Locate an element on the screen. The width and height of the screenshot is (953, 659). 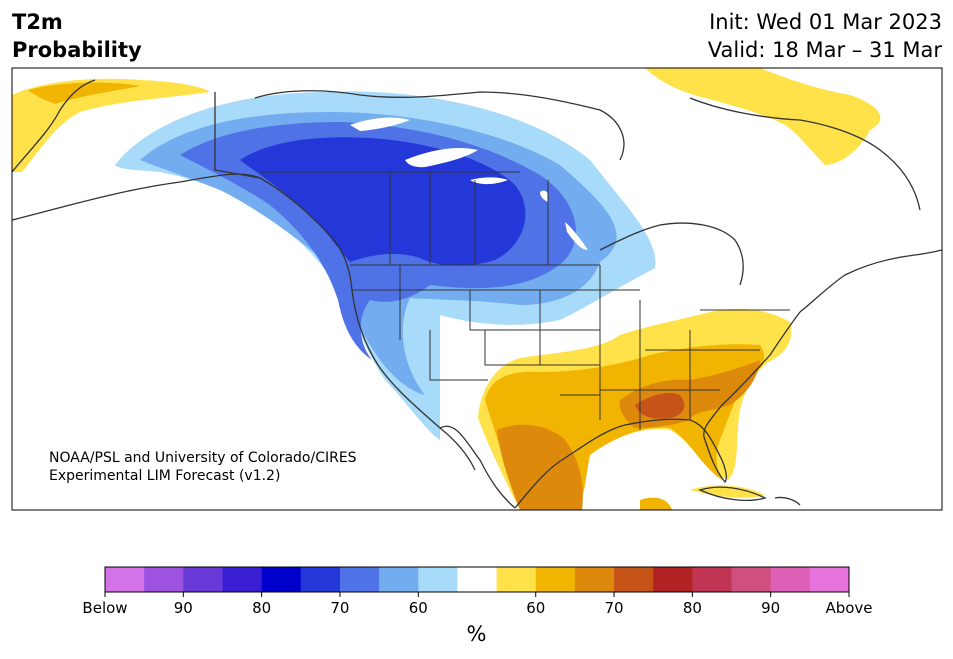
yellow-contour-70-caribbean is located at coordinates (656, 503).